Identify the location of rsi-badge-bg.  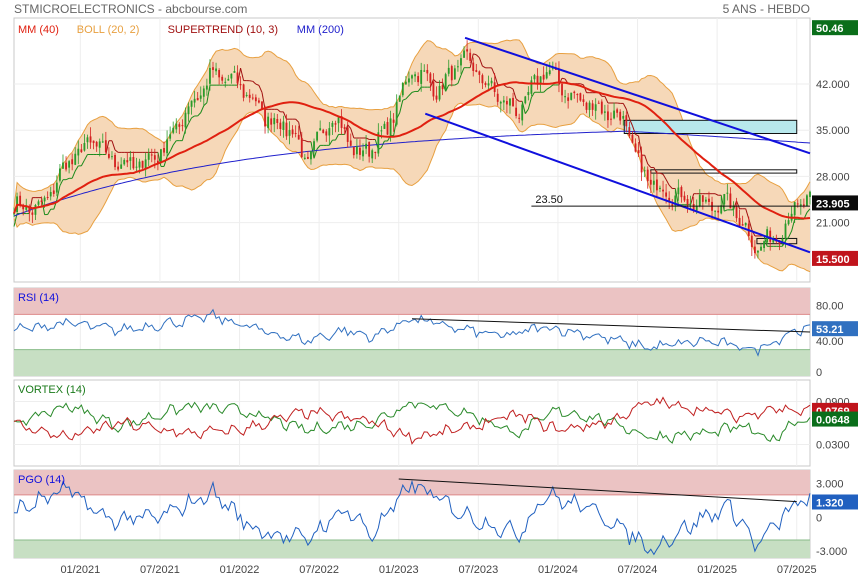
(835, 329).